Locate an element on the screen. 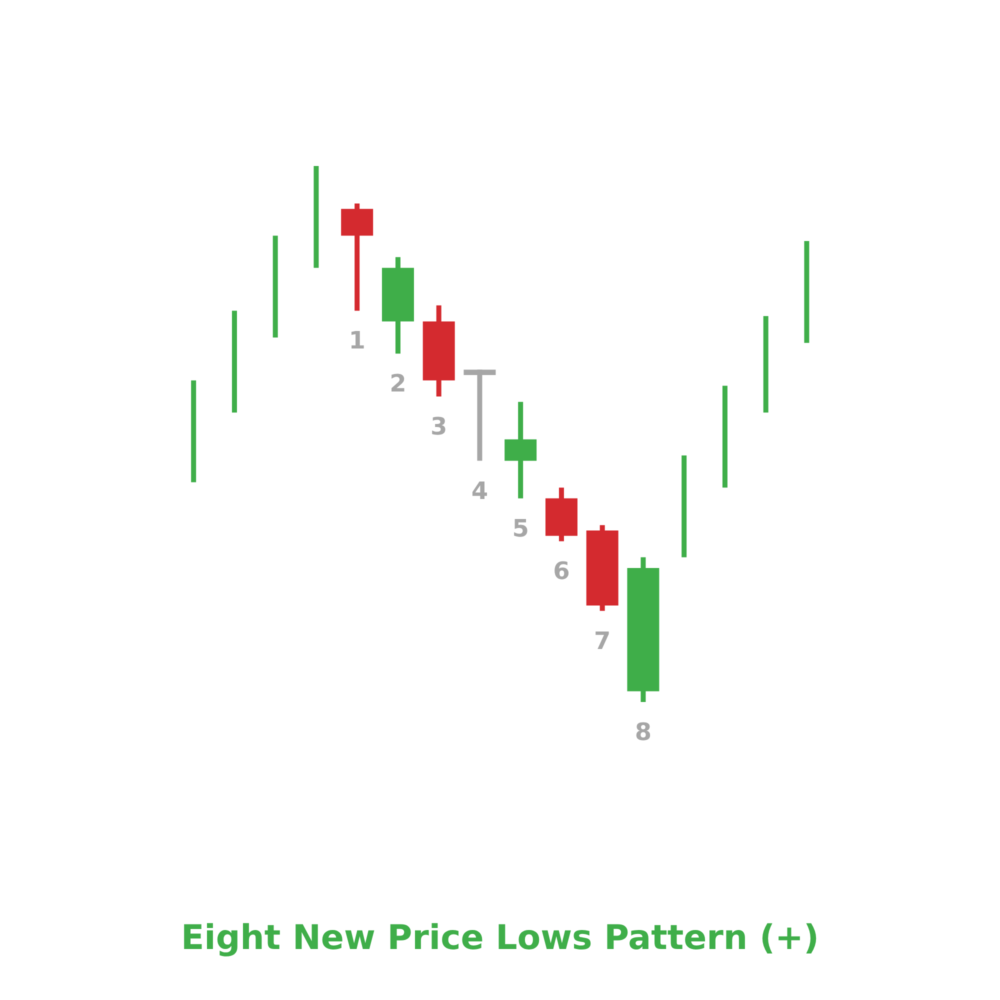  x-tick-label: 8 is located at coordinates (643, 732).